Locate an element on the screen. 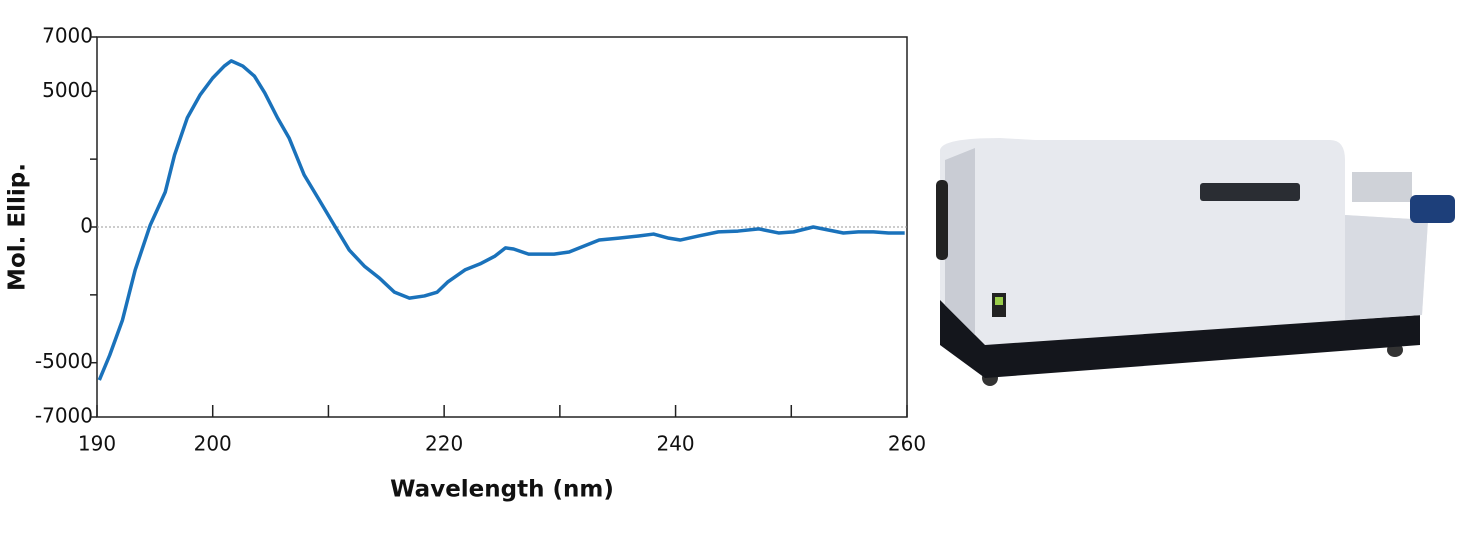  y-axis-label: Mol. Ellip. is located at coordinates (18, 227).